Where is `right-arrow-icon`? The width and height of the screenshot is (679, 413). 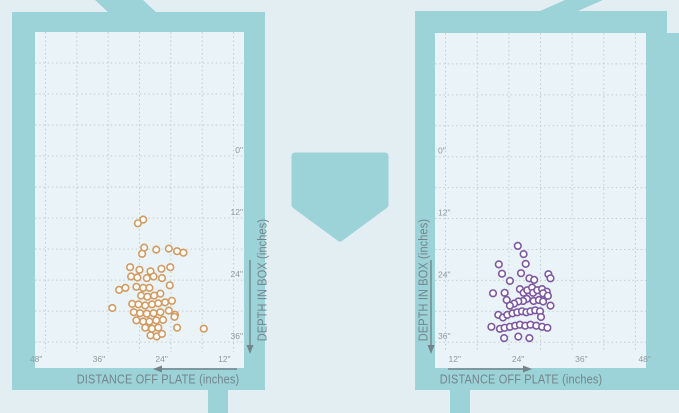
right-arrow-icon is located at coordinates (490, 369).